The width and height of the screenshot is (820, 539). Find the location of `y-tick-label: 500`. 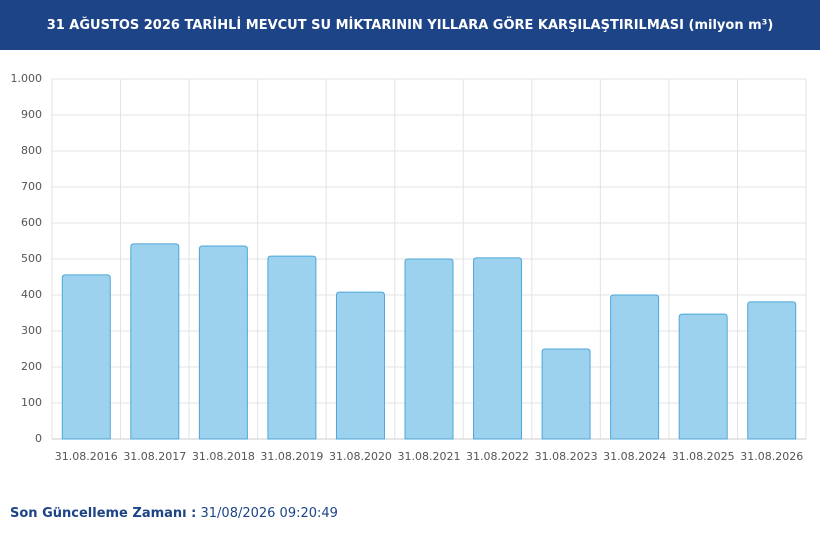

y-tick-label: 500 is located at coordinates (31, 258).